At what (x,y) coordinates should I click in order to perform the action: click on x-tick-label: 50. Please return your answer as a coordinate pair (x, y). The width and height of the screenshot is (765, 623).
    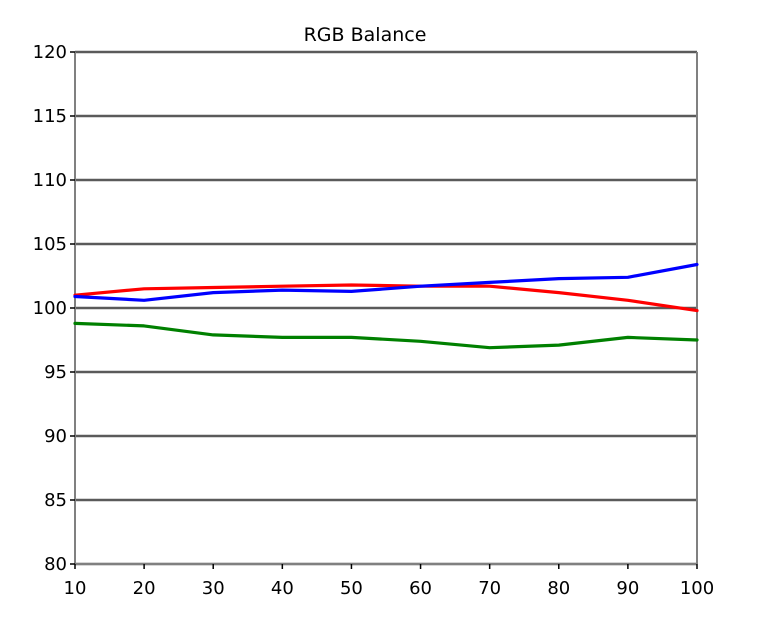
    Looking at the image, I should click on (351, 588).